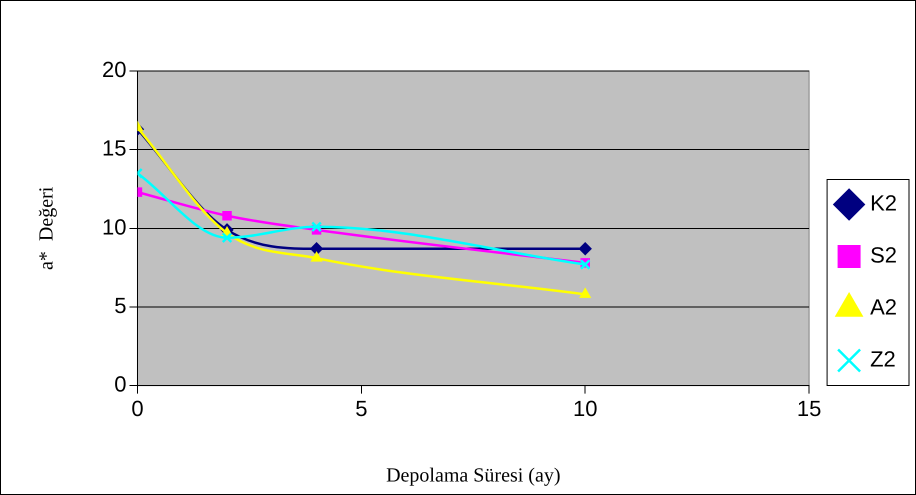 The image size is (916, 495). What do you see at coordinates (361, 408) in the screenshot?
I see `x-tick-label: 5` at bounding box center [361, 408].